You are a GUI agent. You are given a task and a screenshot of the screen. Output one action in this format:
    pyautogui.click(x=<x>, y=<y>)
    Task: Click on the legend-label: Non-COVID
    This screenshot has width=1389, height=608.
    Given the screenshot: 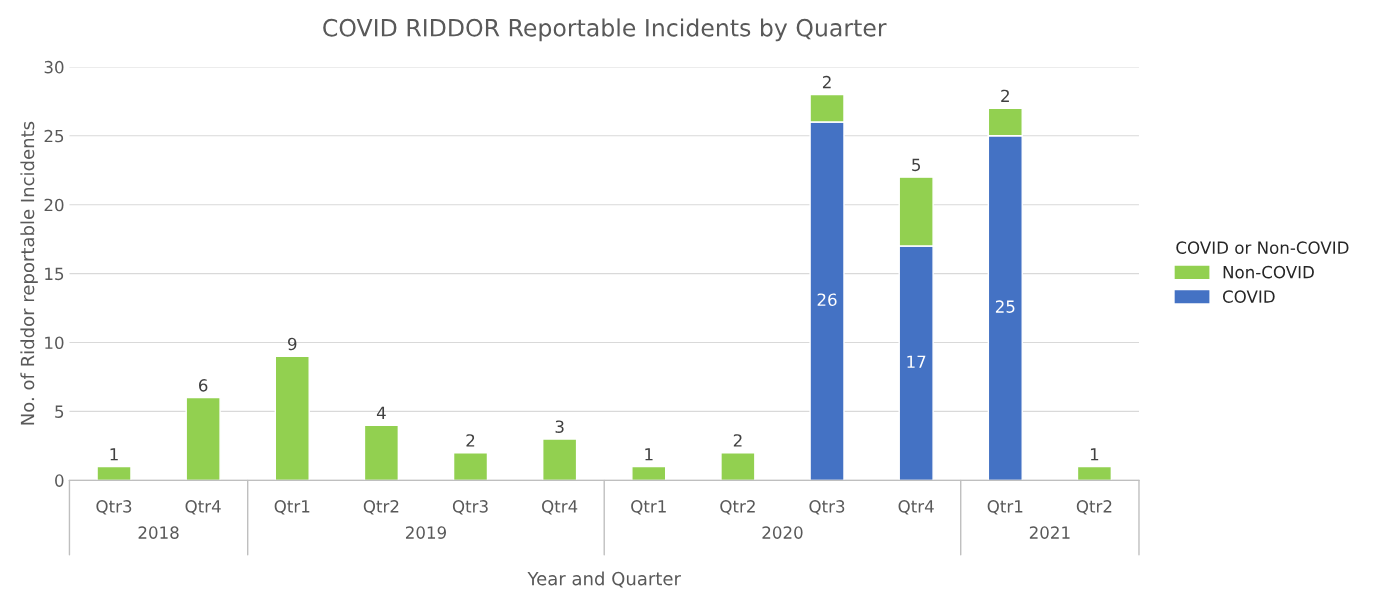 What is the action you would take?
    pyautogui.click(x=1268, y=272)
    